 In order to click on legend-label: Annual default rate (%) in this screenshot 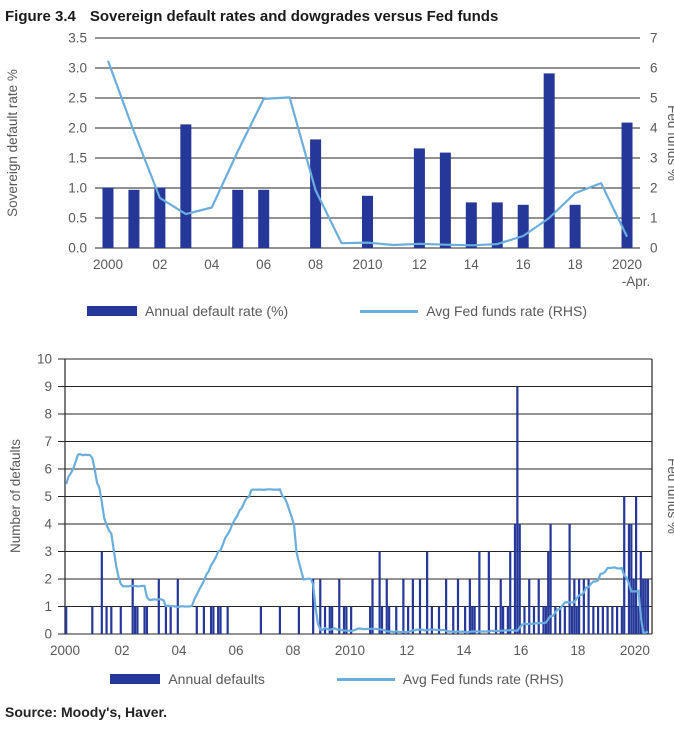, I will do `click(216, 311)`.